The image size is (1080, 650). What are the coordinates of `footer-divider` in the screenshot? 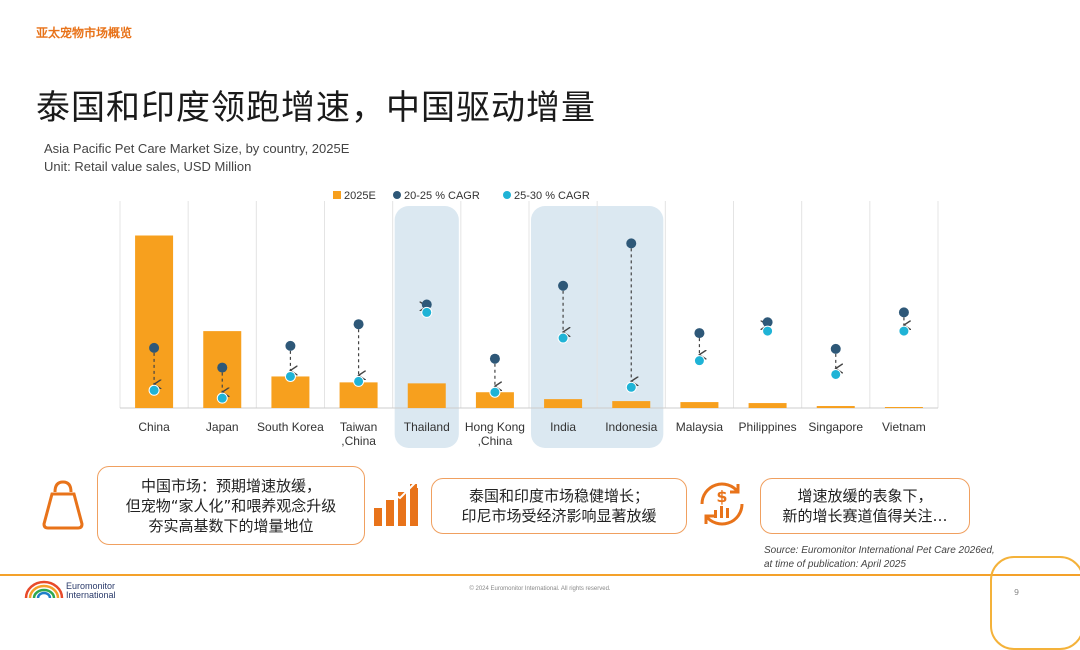 It's located at (540, 575).